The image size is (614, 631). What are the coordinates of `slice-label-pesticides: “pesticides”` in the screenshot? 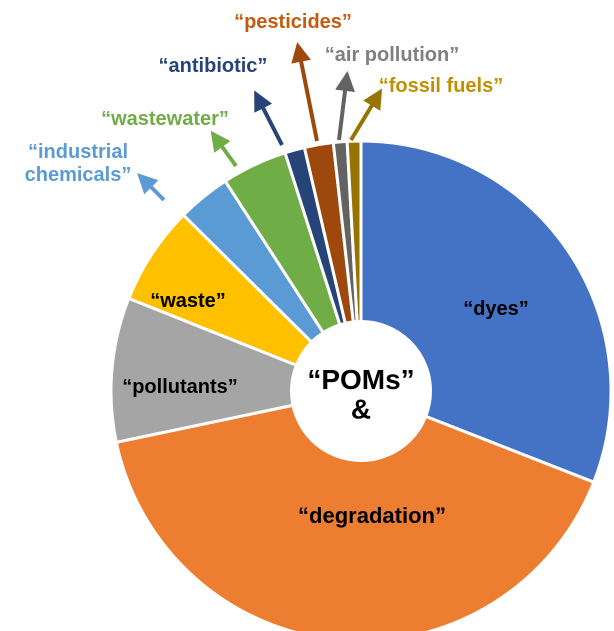 It's located at (293, 22).